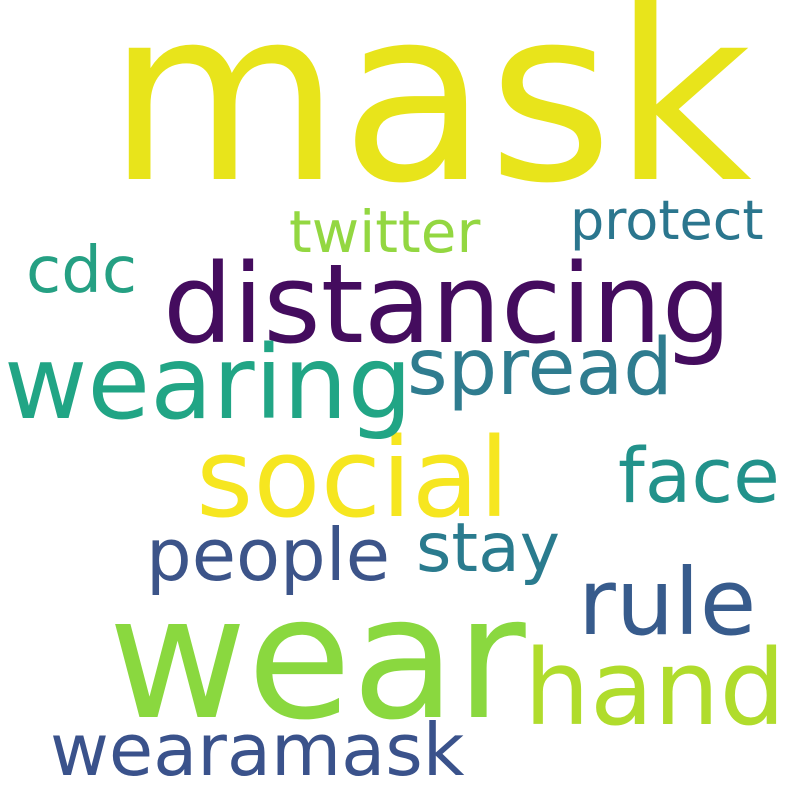  Describe the element at coordinates (268, 555) in the screenshot. I see `word-people: people` at that location.